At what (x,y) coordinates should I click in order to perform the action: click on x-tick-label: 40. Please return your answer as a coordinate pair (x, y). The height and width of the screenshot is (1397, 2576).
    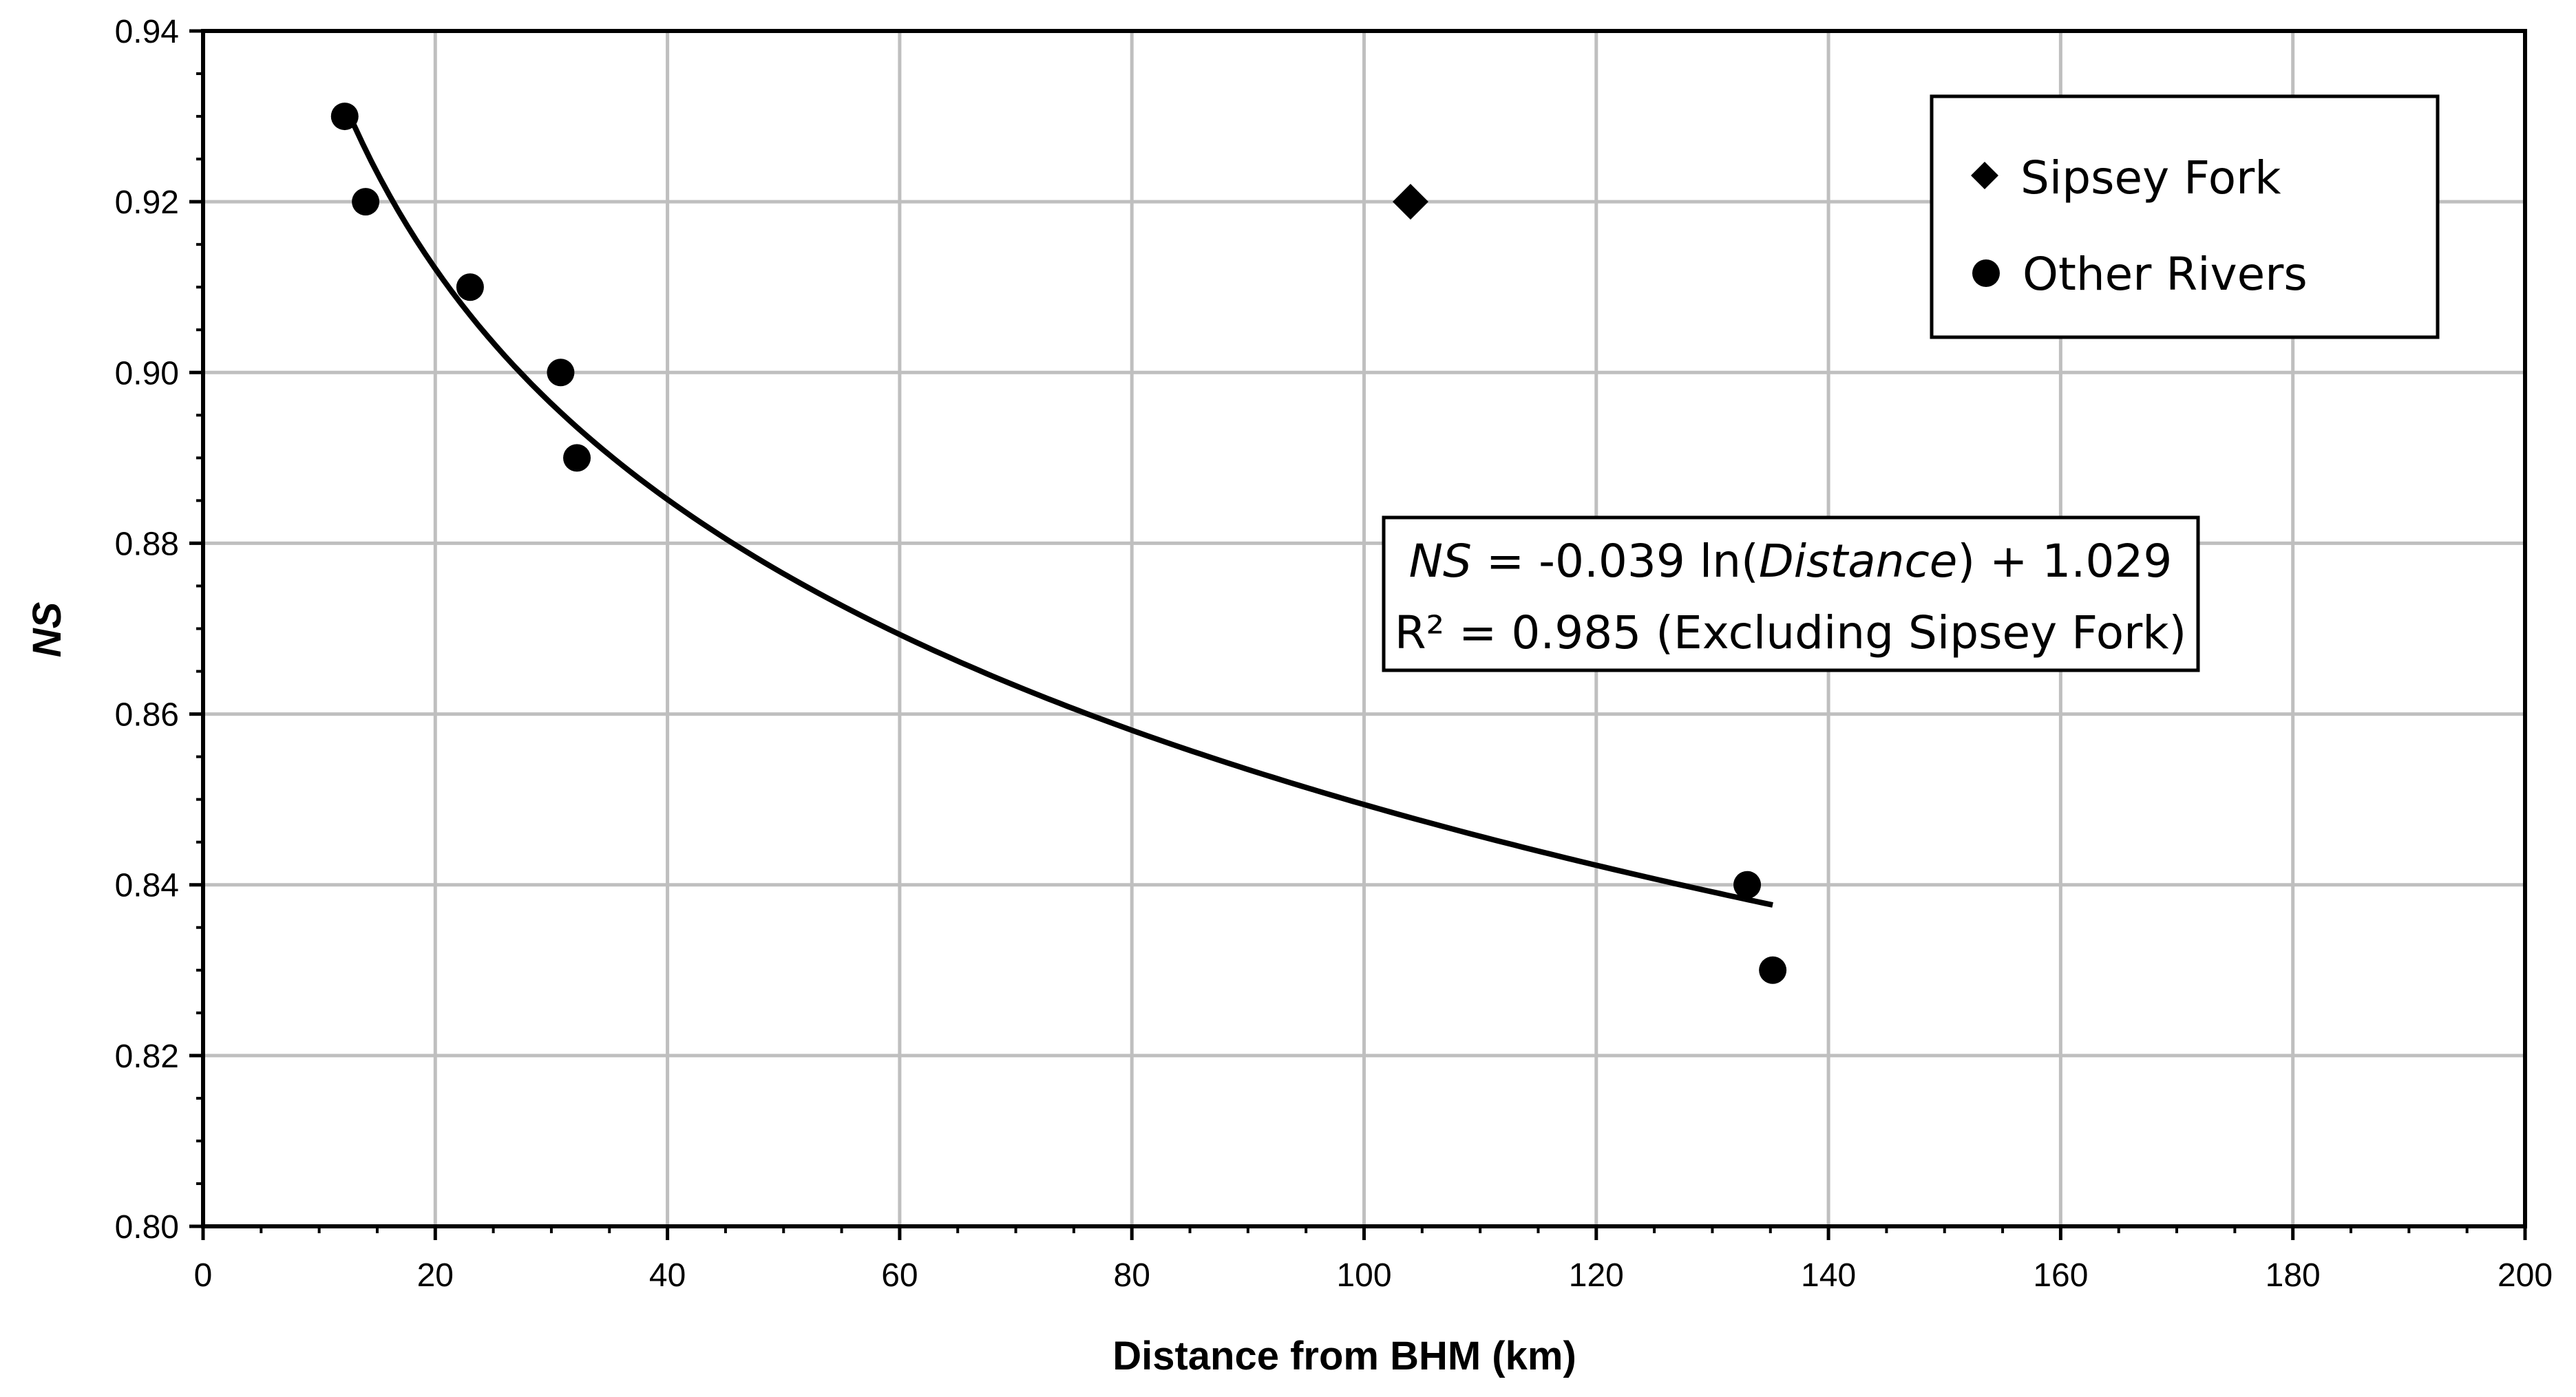
    Looking at the image, I should click on (668, 1275).